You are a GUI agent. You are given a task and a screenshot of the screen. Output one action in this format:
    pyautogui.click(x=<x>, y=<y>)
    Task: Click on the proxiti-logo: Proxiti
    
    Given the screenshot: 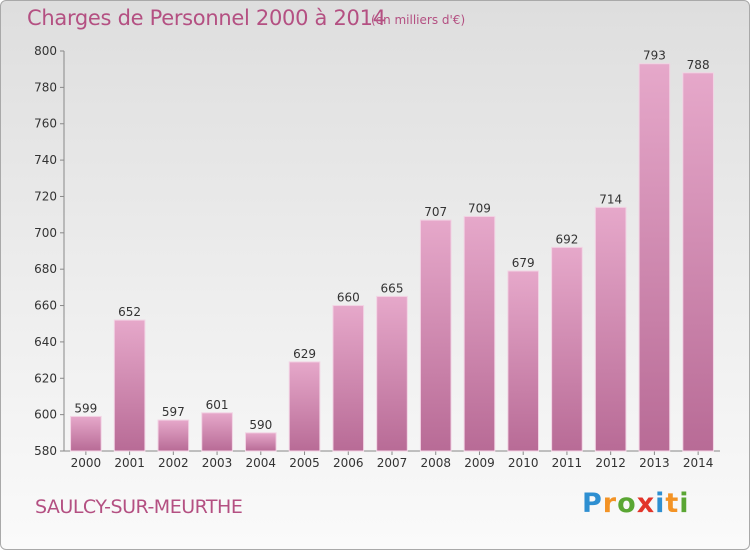 What is the action you would take?
    pyautogui.click(x=636, y=503)
    